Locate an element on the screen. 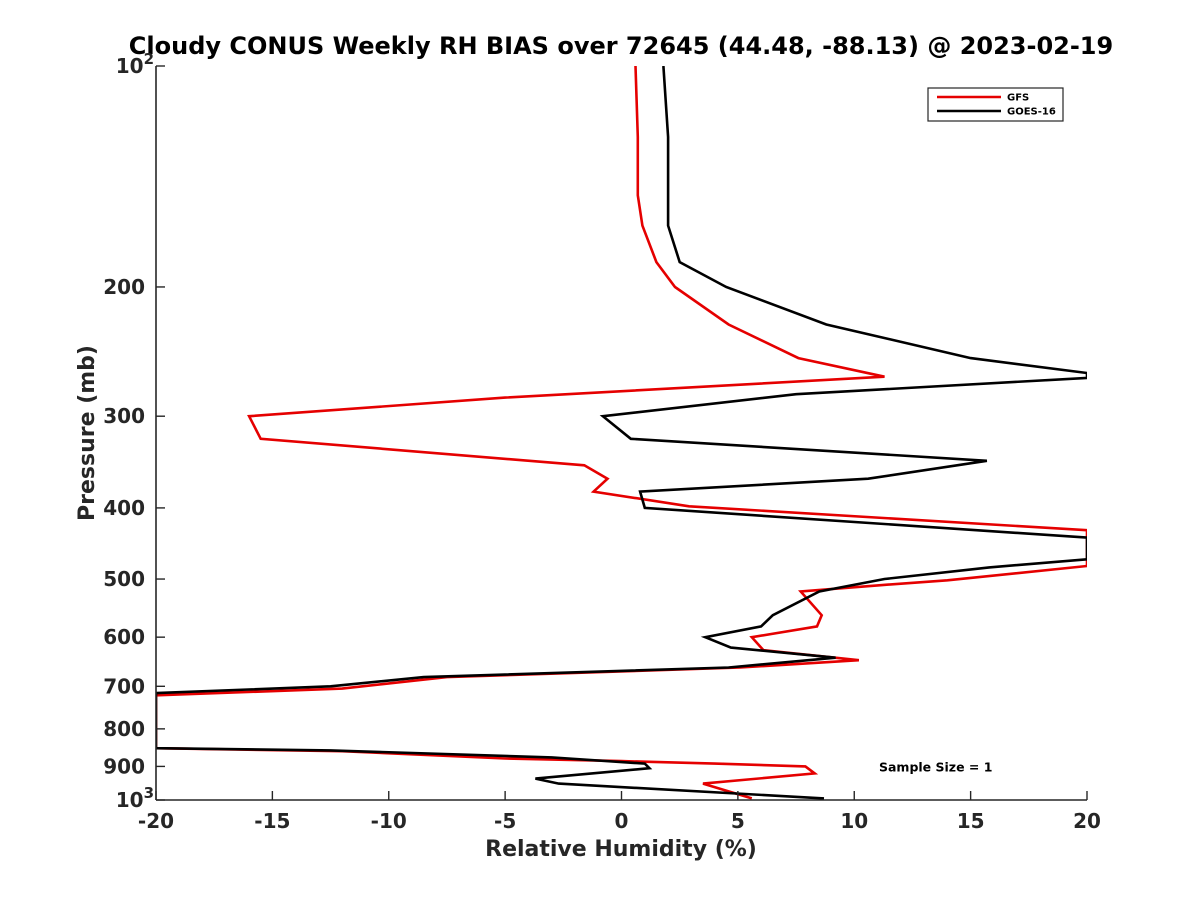 The width and height of the screenshot is (1200, 900). annotations: Sample Size = 1 is located at coordinates (935, 766).